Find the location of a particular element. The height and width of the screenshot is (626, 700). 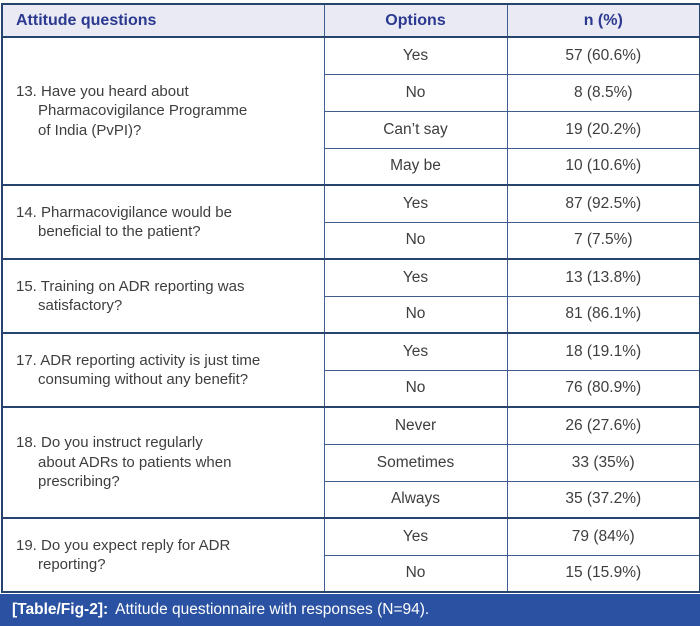

option-cell: Always is located at coordinates (415, 499).